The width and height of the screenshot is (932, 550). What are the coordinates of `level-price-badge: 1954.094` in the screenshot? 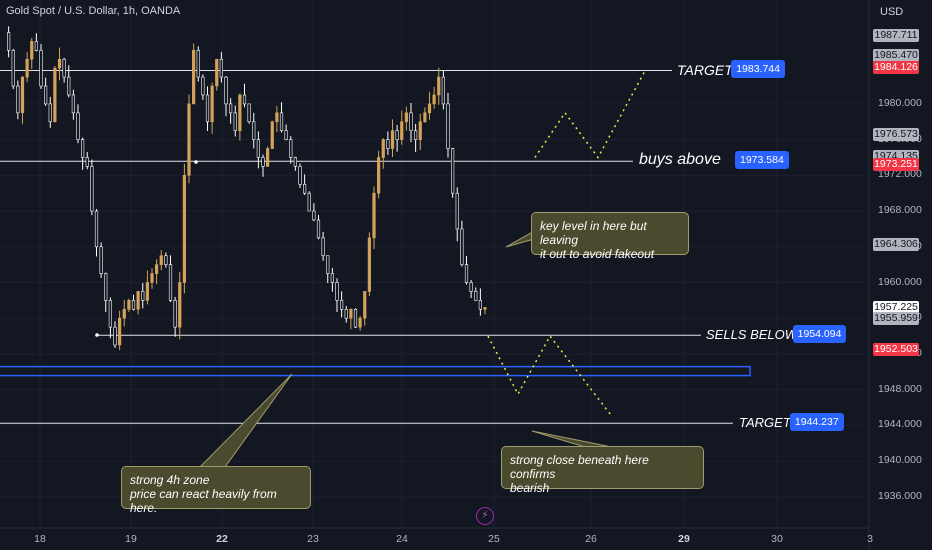 It's located at (819, 334).